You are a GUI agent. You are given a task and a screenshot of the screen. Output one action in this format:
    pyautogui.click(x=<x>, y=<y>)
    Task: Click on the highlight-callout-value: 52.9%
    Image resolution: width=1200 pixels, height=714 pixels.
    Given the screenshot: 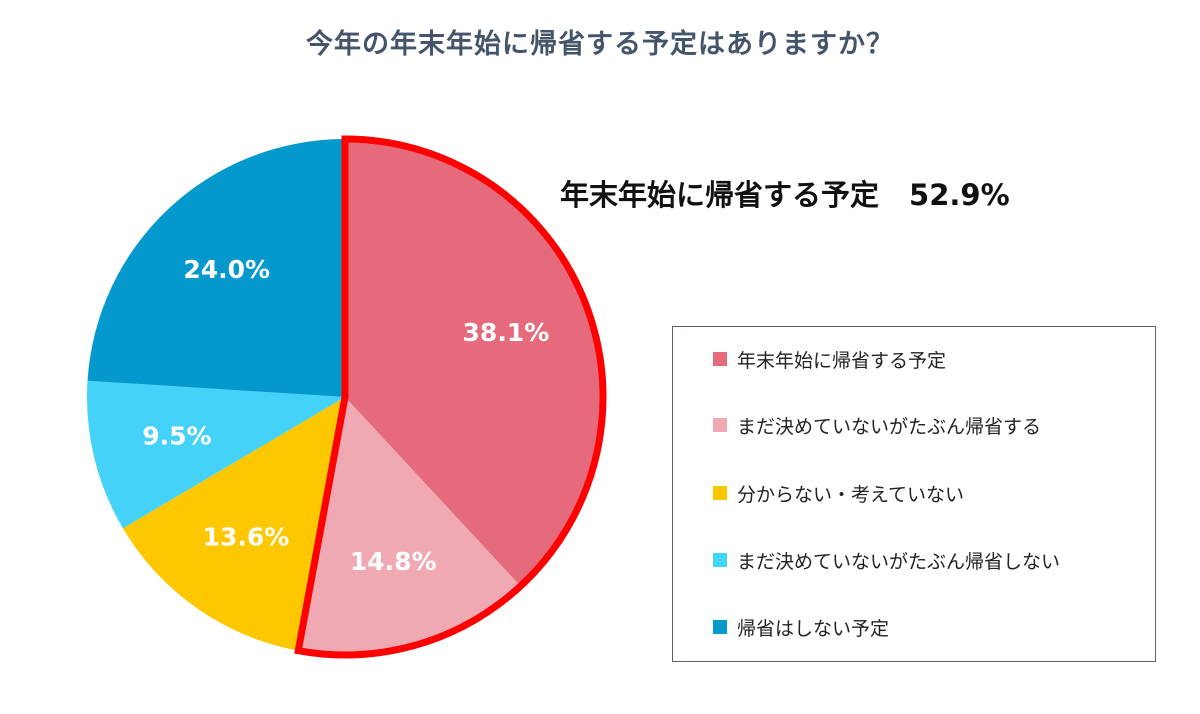 What is the action you would take?
    pyautogui.click(x=959, y=195)
    